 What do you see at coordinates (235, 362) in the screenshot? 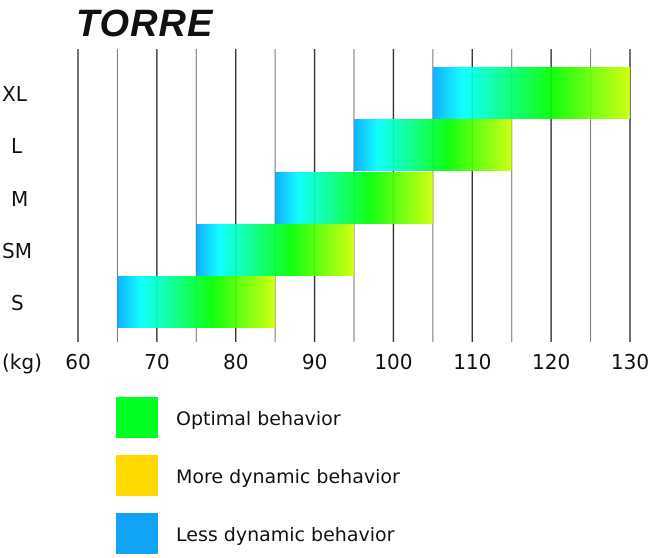
I see `x-tick-label: 80` at bounding box center [235, 362].